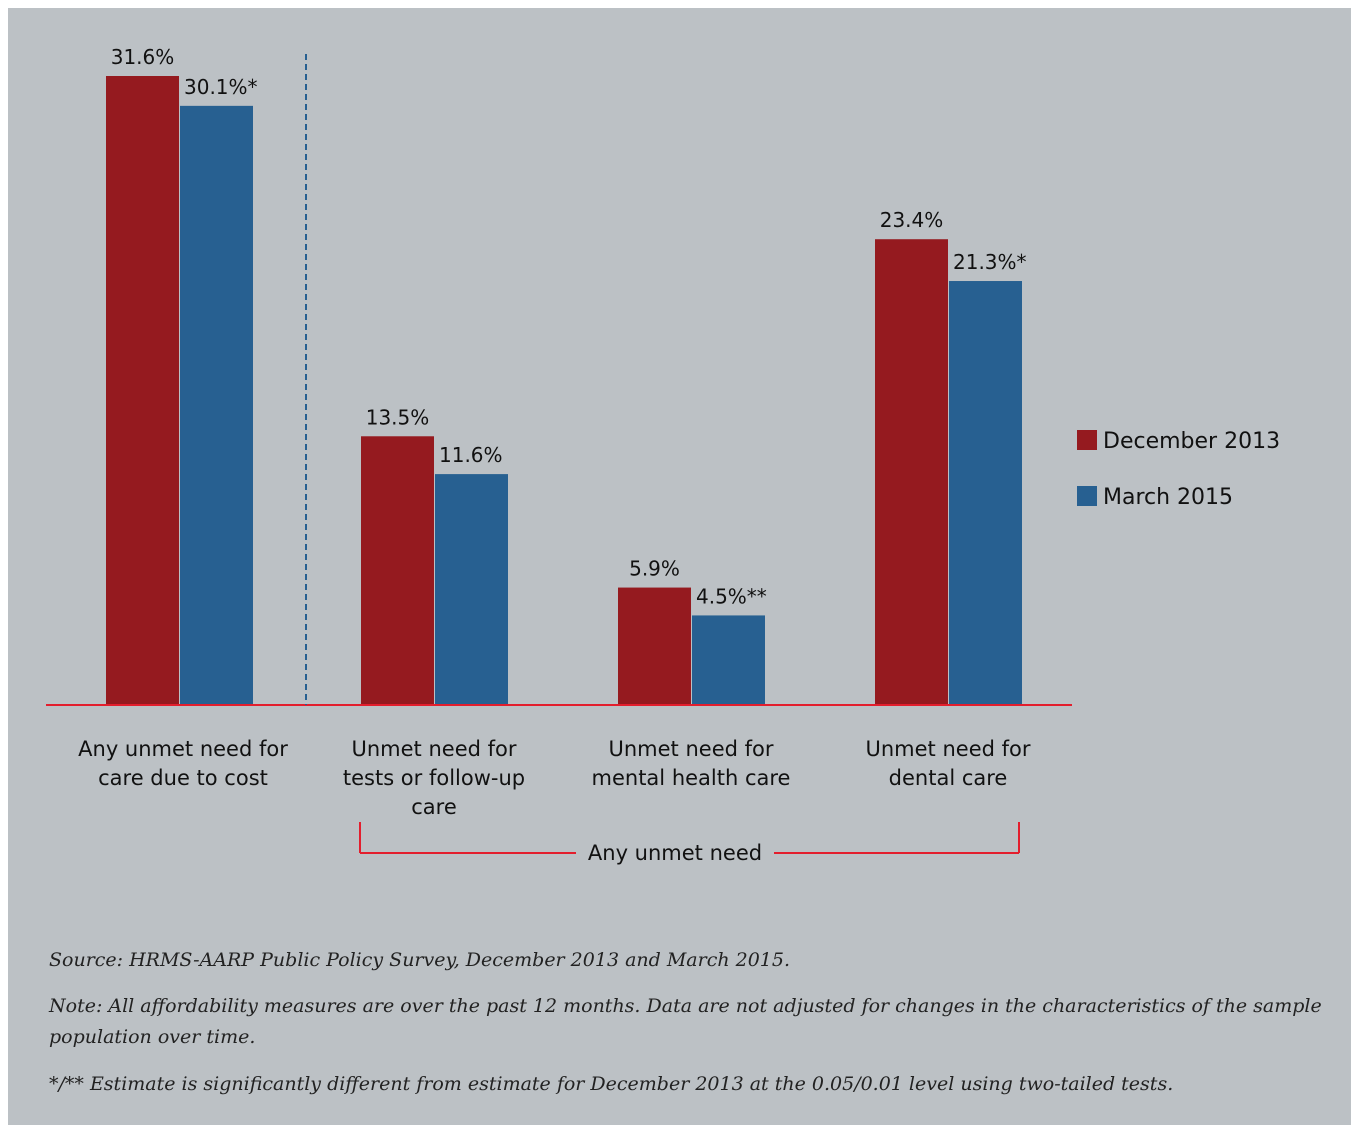 The width and height of the screenshot is (1351, 1131). I want to click on category-label: dental care, so click(948, 778).